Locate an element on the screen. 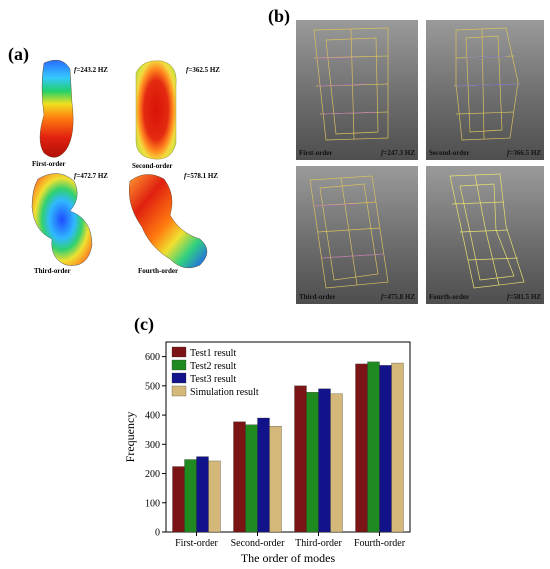 The image size is (550, 569). legend-label: Test1 result is located at coordinates (213, 353).